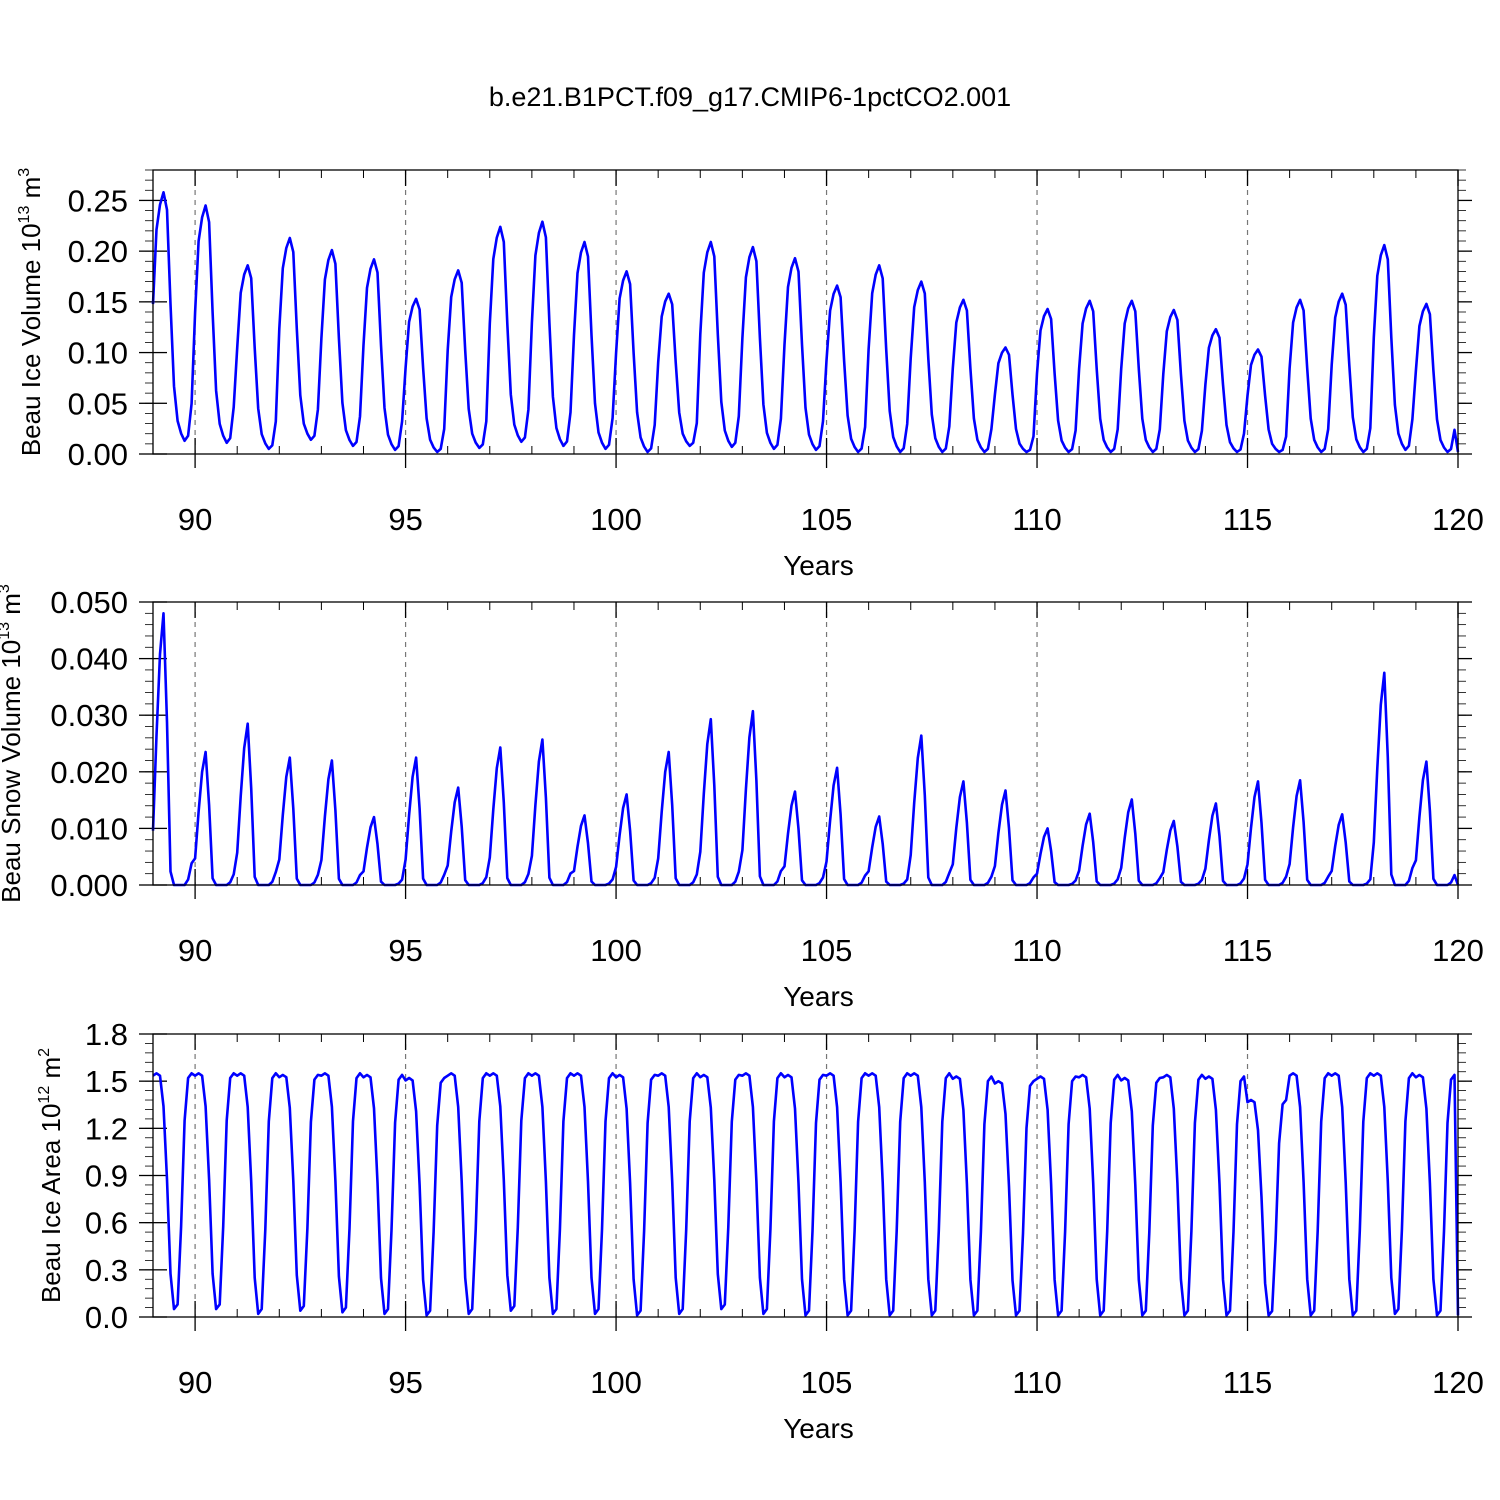  What do you see at coordinates (89, 659) in the screenshot?
I see `y-tick-label: 0.040` at bounding box center [89, 659].